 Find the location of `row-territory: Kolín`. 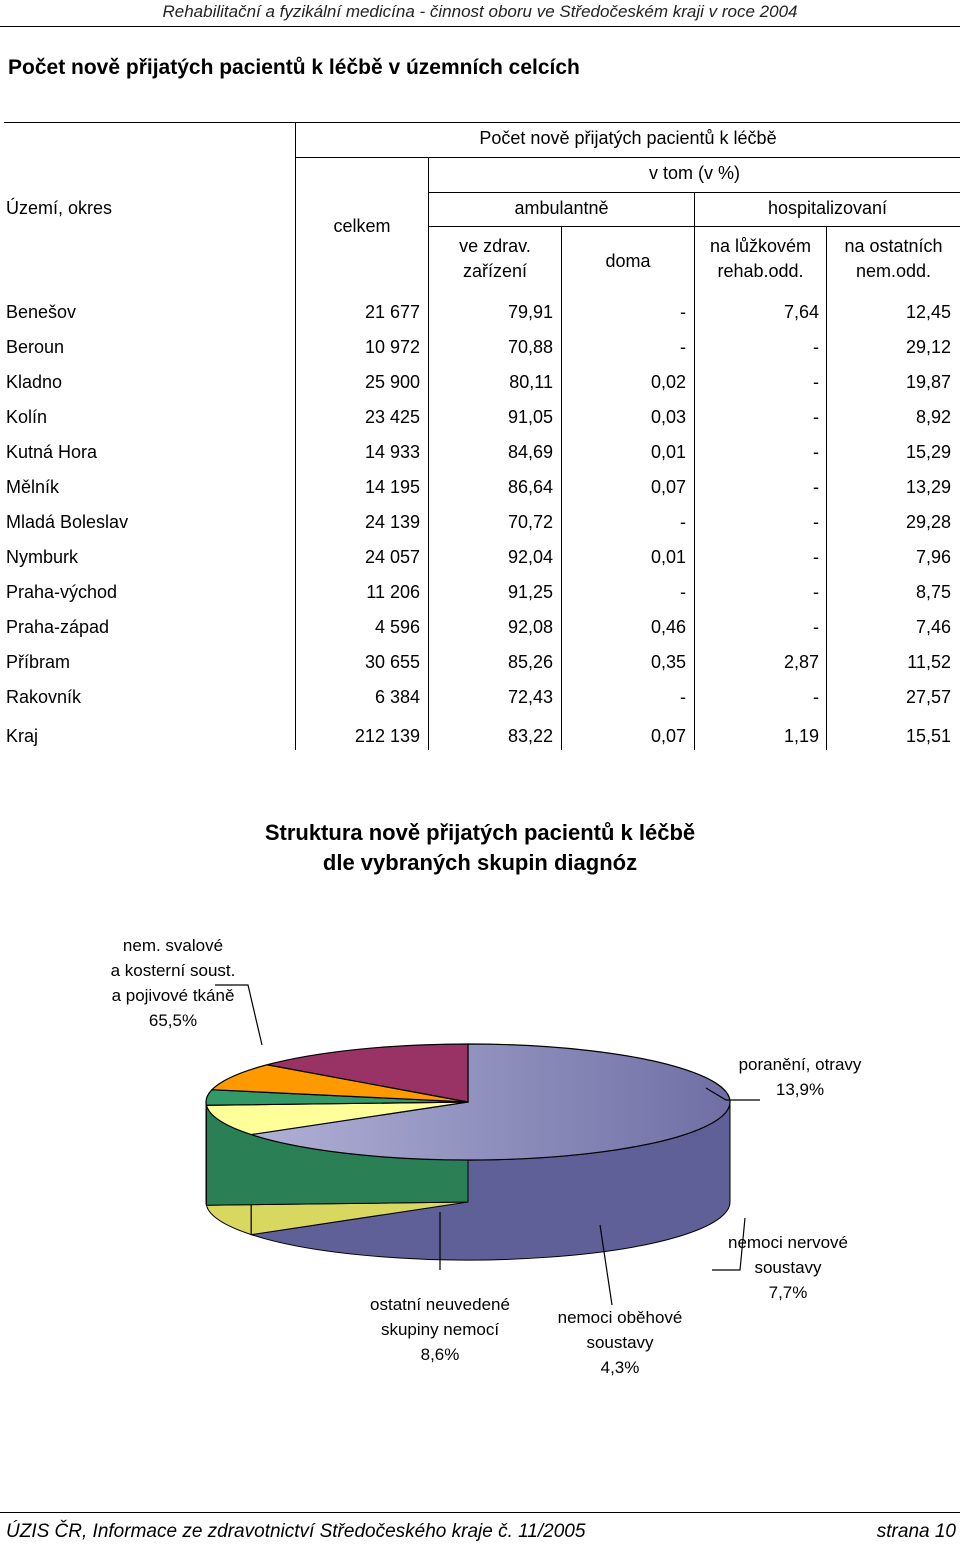

row-territory: Kolín is located at coordinates (27, 417).